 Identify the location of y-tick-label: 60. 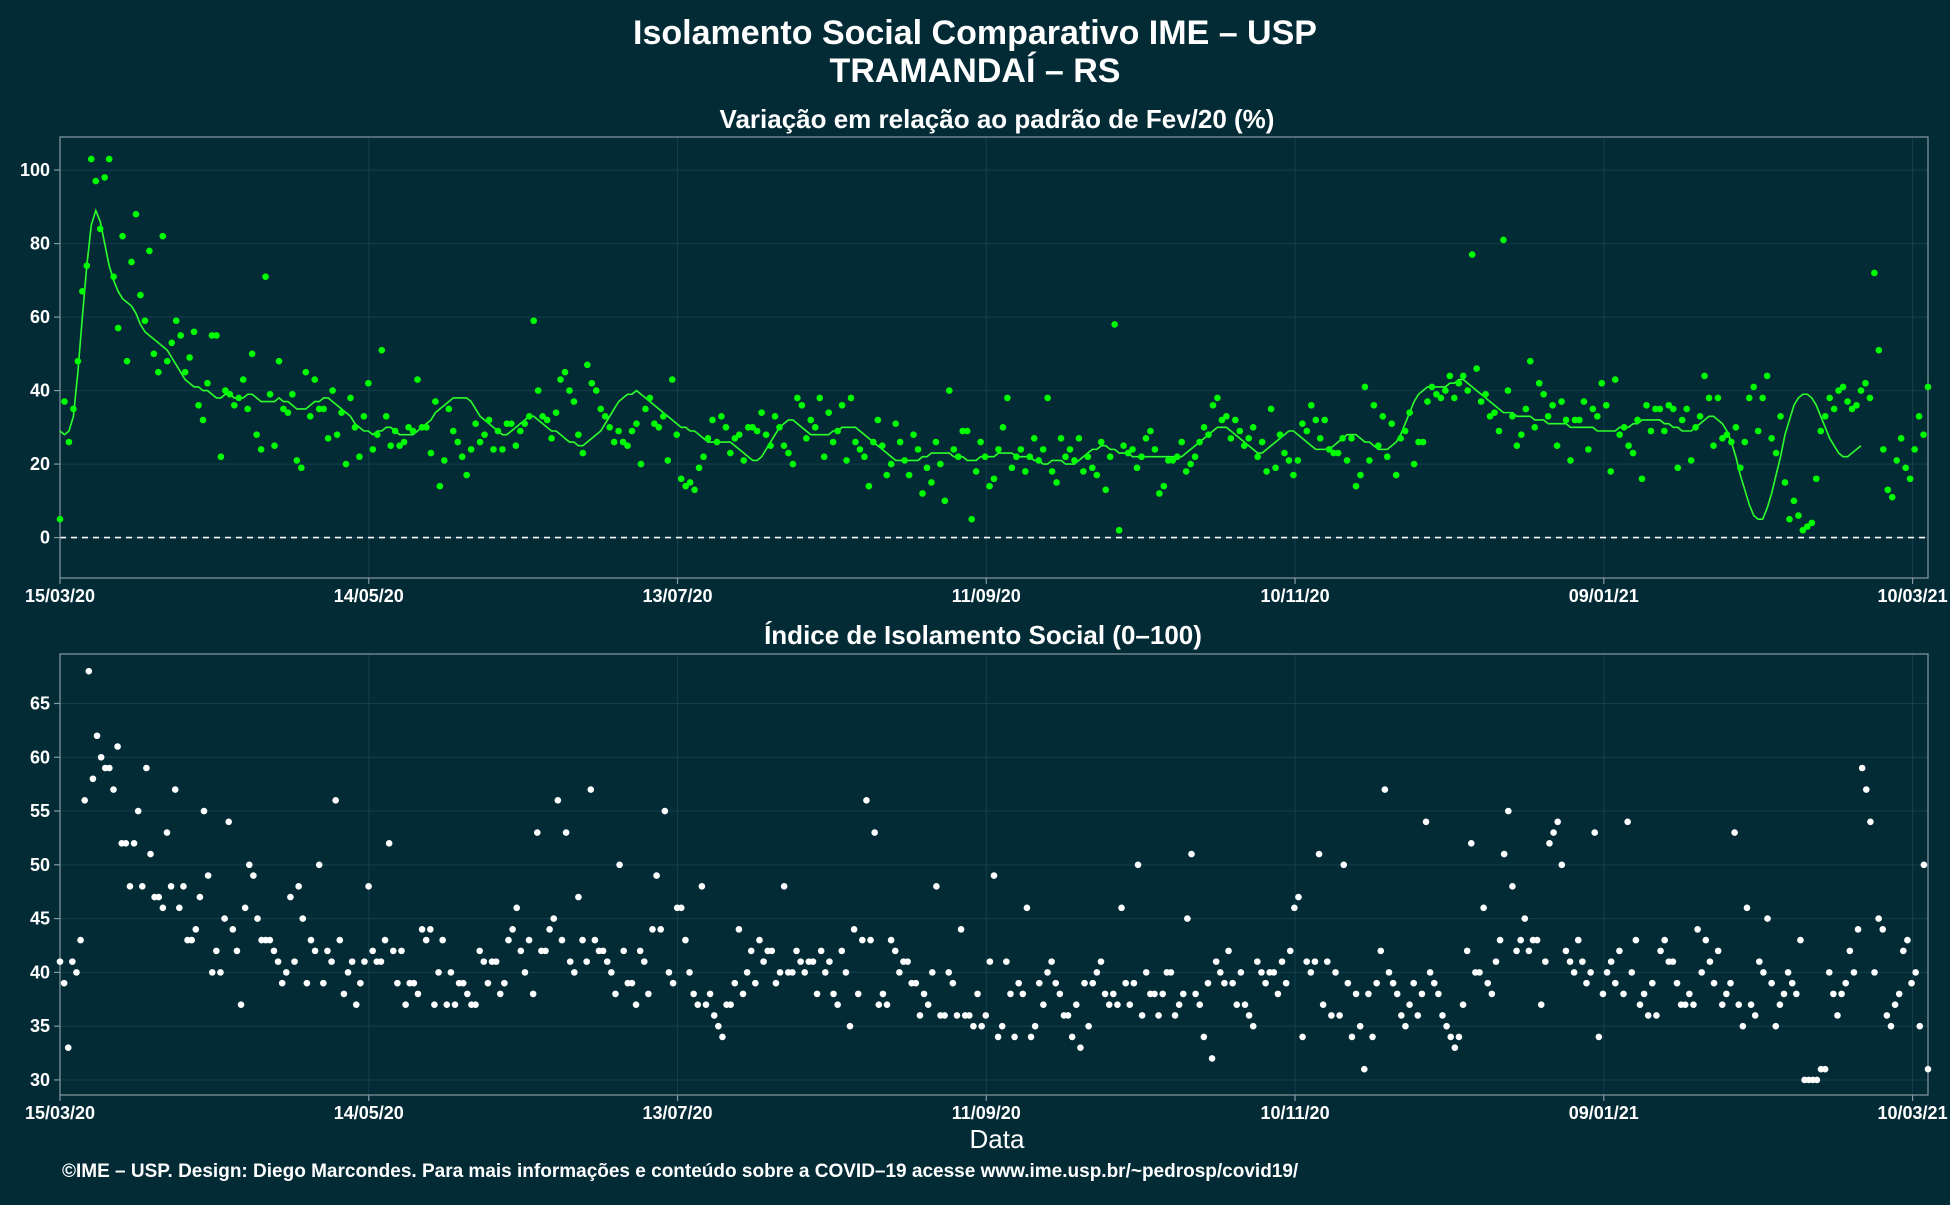
(40, 757).